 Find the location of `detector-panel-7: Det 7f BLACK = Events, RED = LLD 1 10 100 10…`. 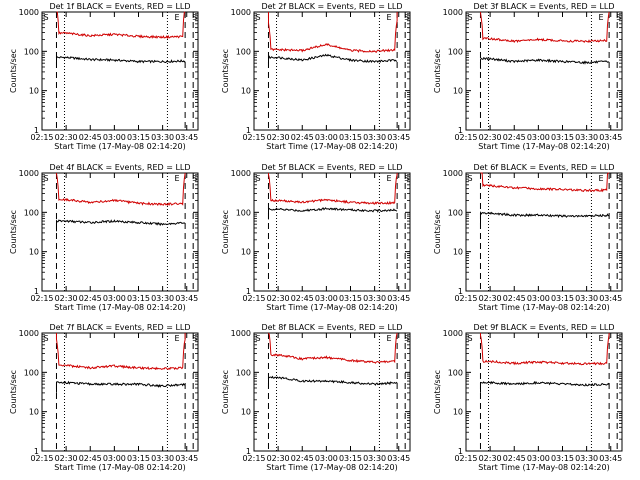

detector-panel-7: Det 7f BLACK = Events, RED = LLD 1 10 100 10… is located at coordinates (104, 397).